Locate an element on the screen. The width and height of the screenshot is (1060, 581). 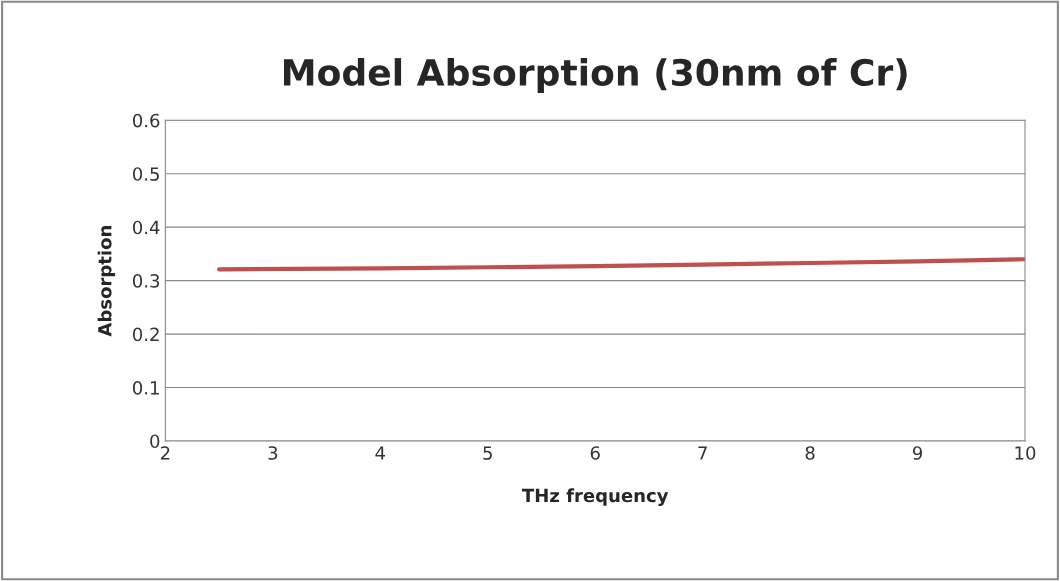
x-tick-label: 6 is located at coordinates (595, 453).